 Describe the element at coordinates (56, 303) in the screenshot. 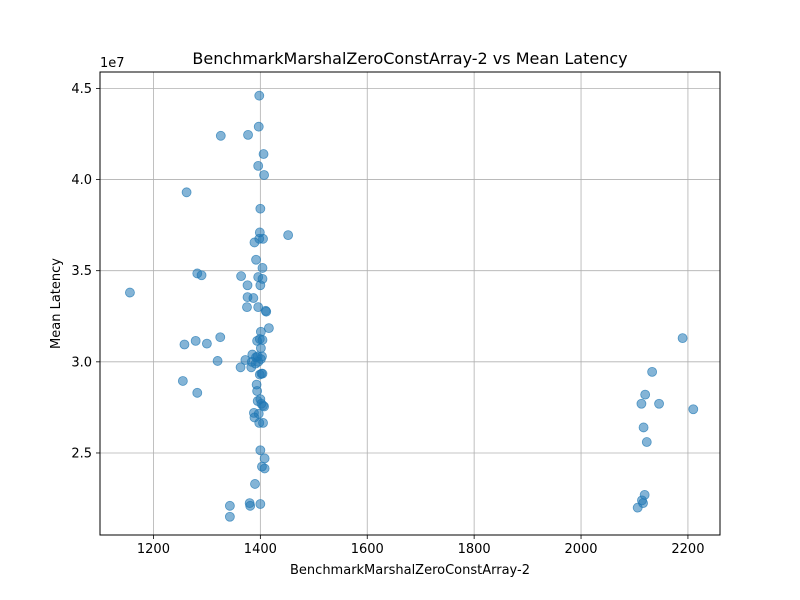

I see `y-axis-label: Mean Latency` at that location.